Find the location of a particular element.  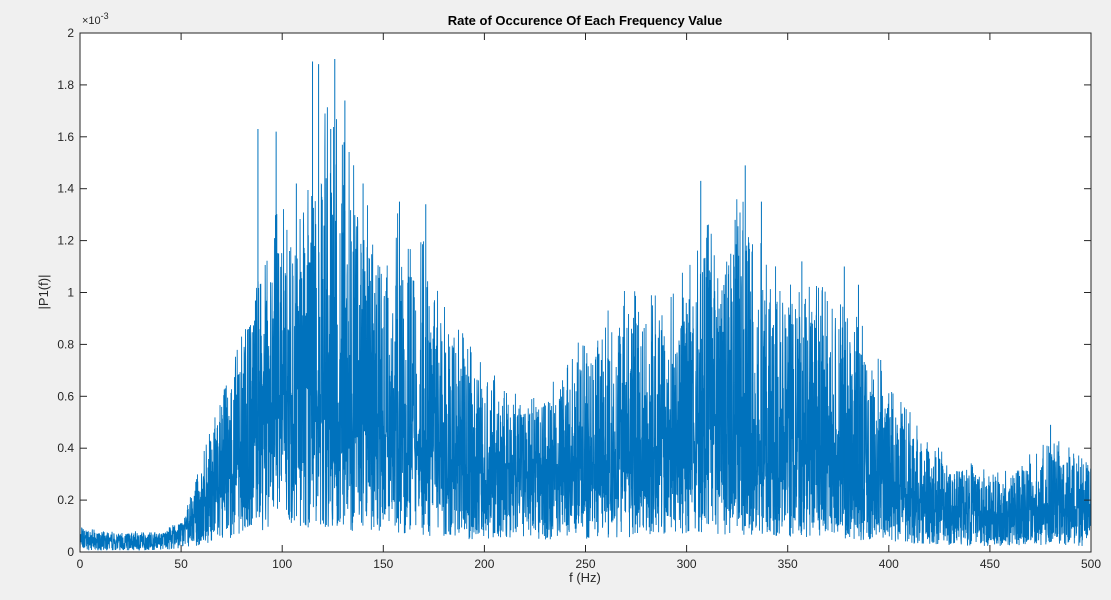

y-tick-label: 0.4 is located at coordinates (65, 448).